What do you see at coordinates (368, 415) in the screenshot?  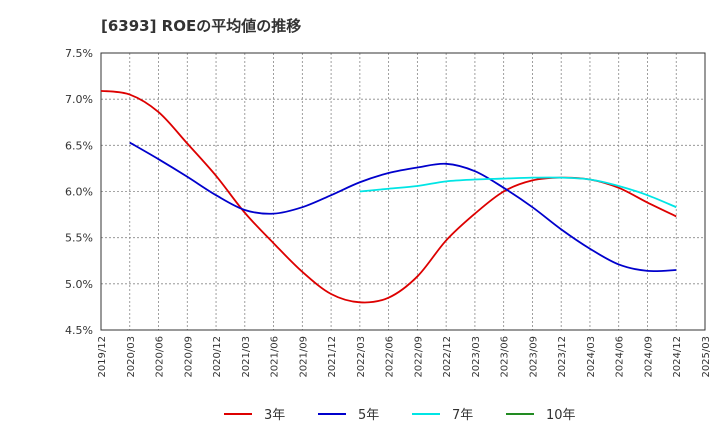 I see `legend-label: 5年` at bounding box center [368, 415].